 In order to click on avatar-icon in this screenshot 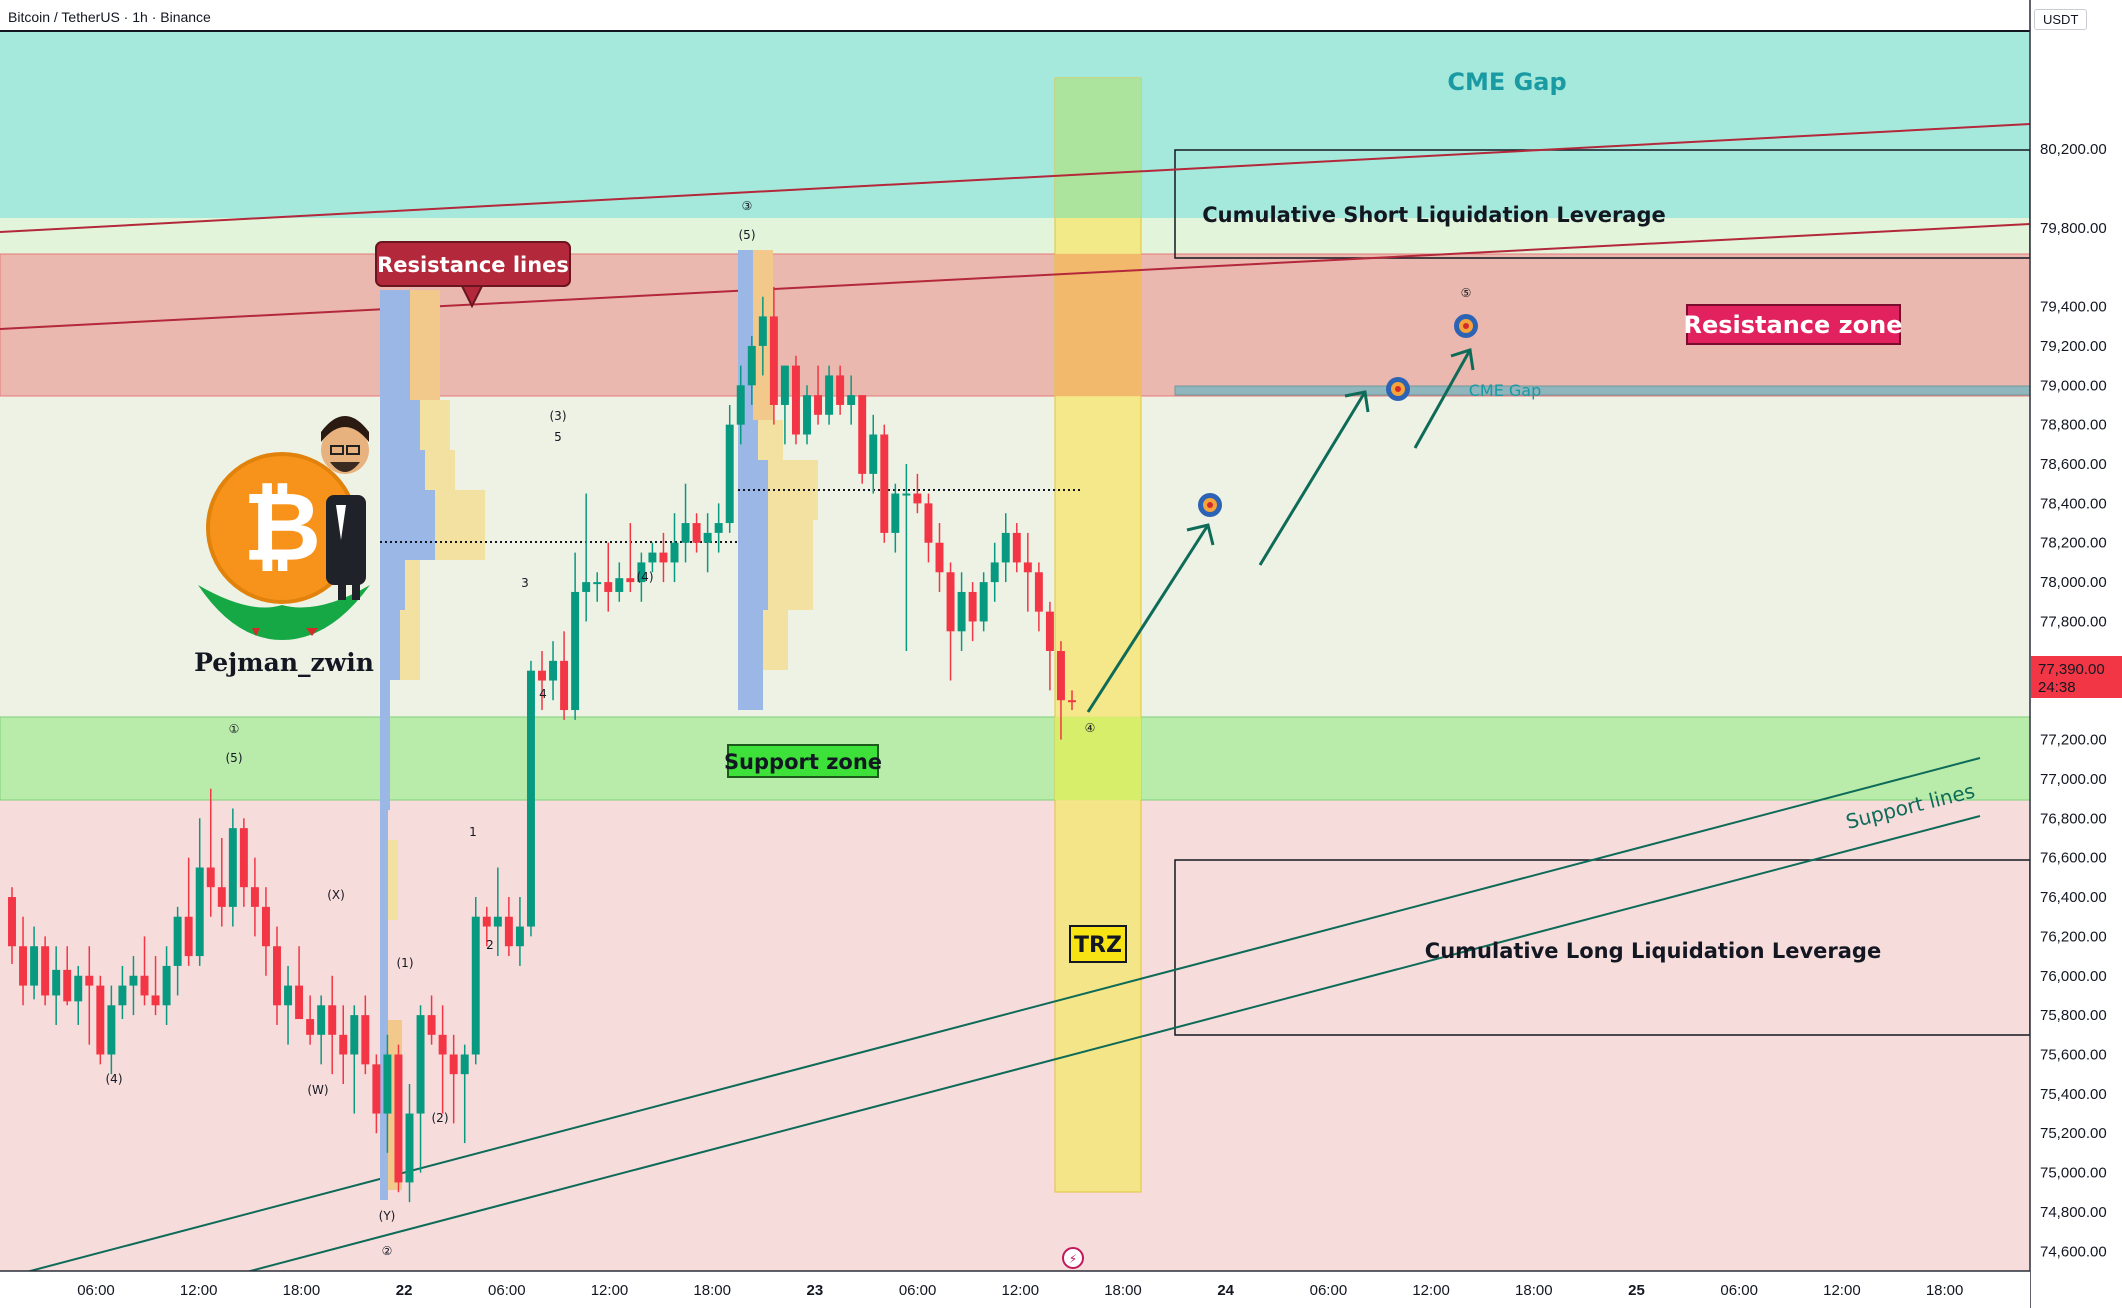, I will do `click(345, 508)`.